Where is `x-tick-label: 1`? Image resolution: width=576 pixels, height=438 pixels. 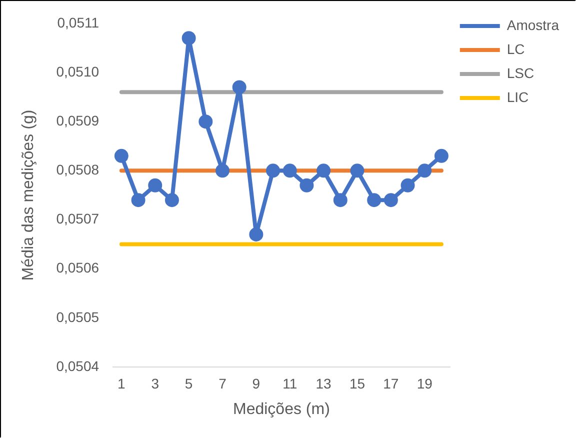
x-tick-label: 1 is located at coordinates (122, 383).